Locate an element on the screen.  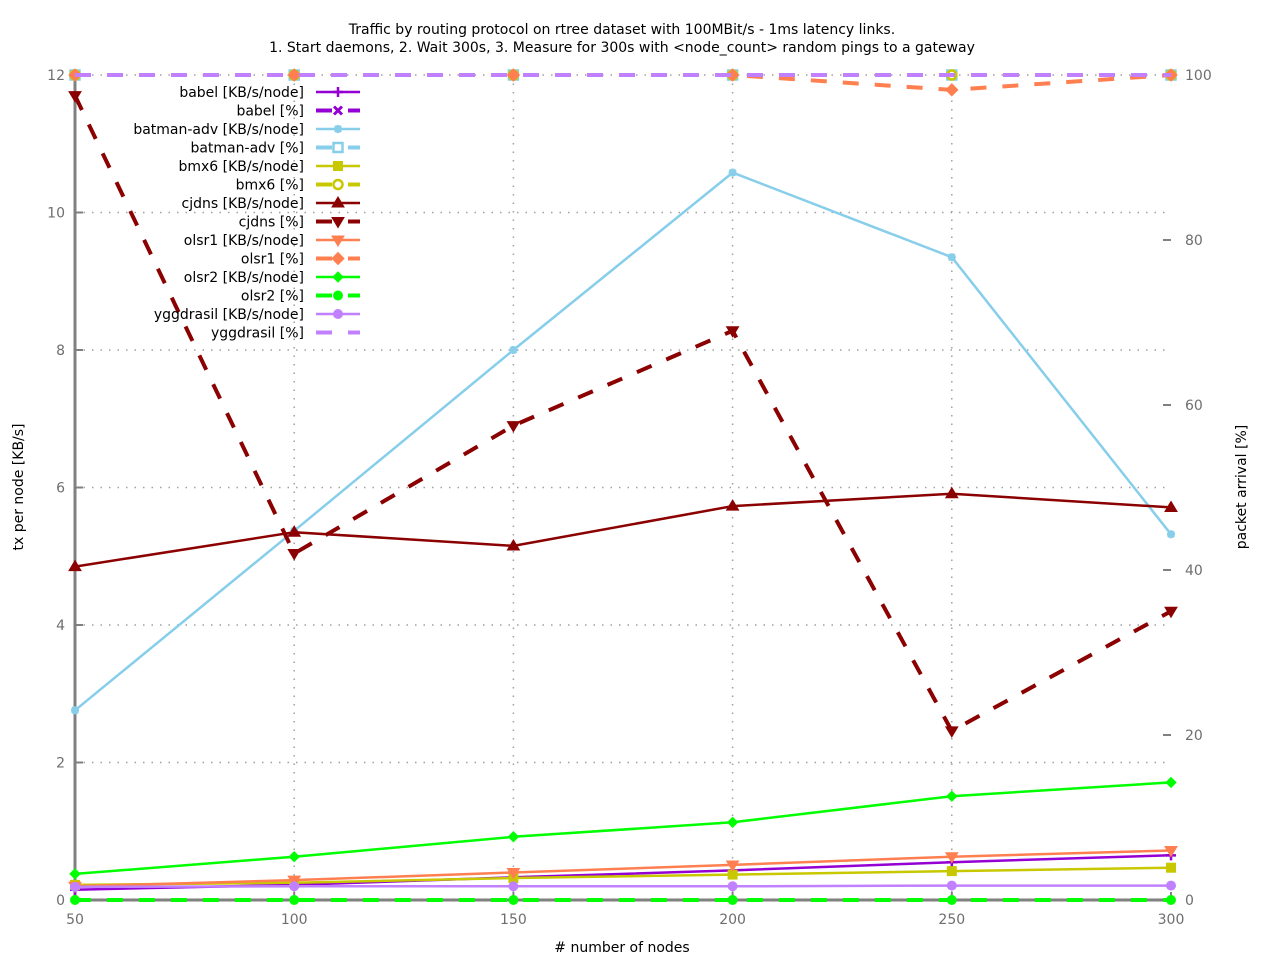
legend-item-cjdns: cjdns [%] is located at coordinates (299, 223).